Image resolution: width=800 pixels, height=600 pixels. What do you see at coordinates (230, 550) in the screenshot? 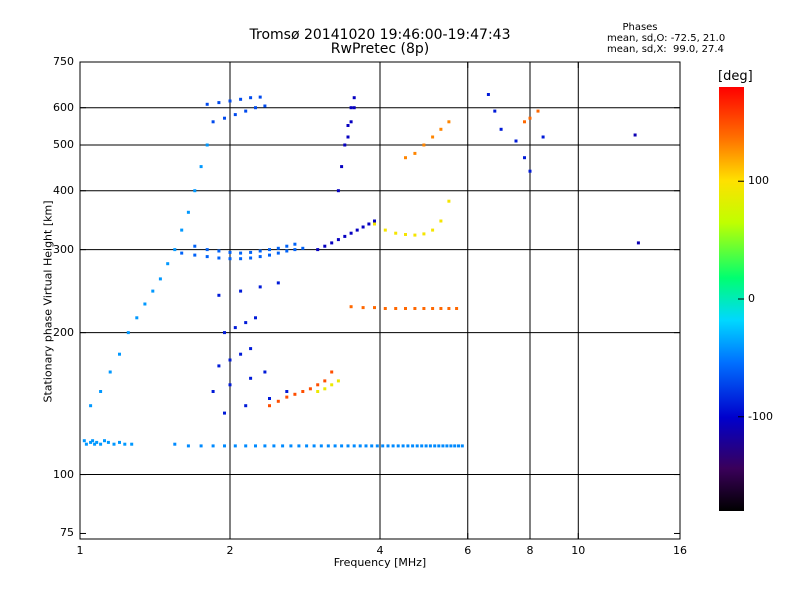
I see `x-tick-label: 2` at bounding box center [230, 550].